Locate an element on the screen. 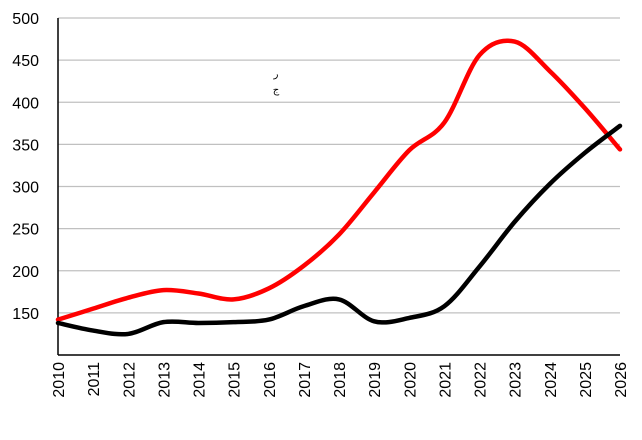 The width and height of the screenshot is (642, 440). y-tick-label: 300 is located at coordinates (25, 188).